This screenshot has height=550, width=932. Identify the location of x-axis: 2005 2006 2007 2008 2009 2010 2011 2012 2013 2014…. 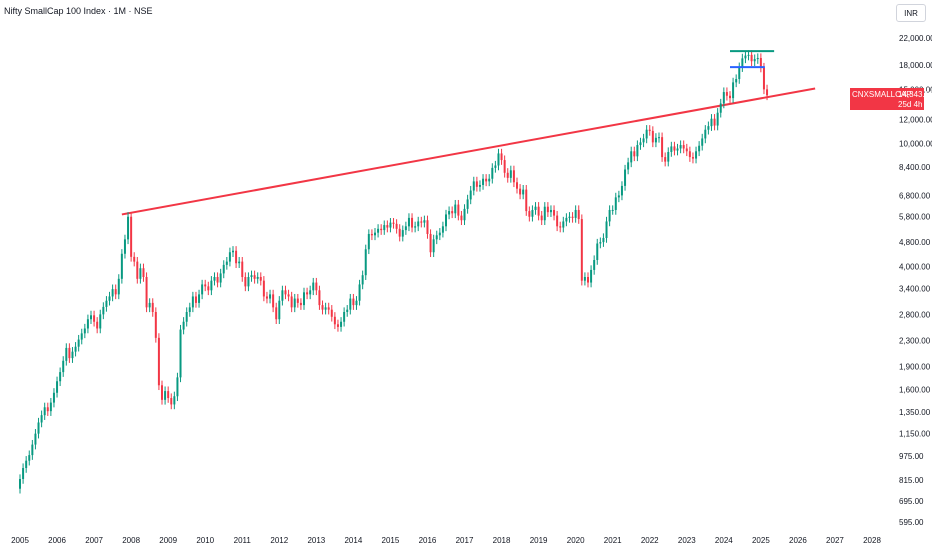
(446, 540).